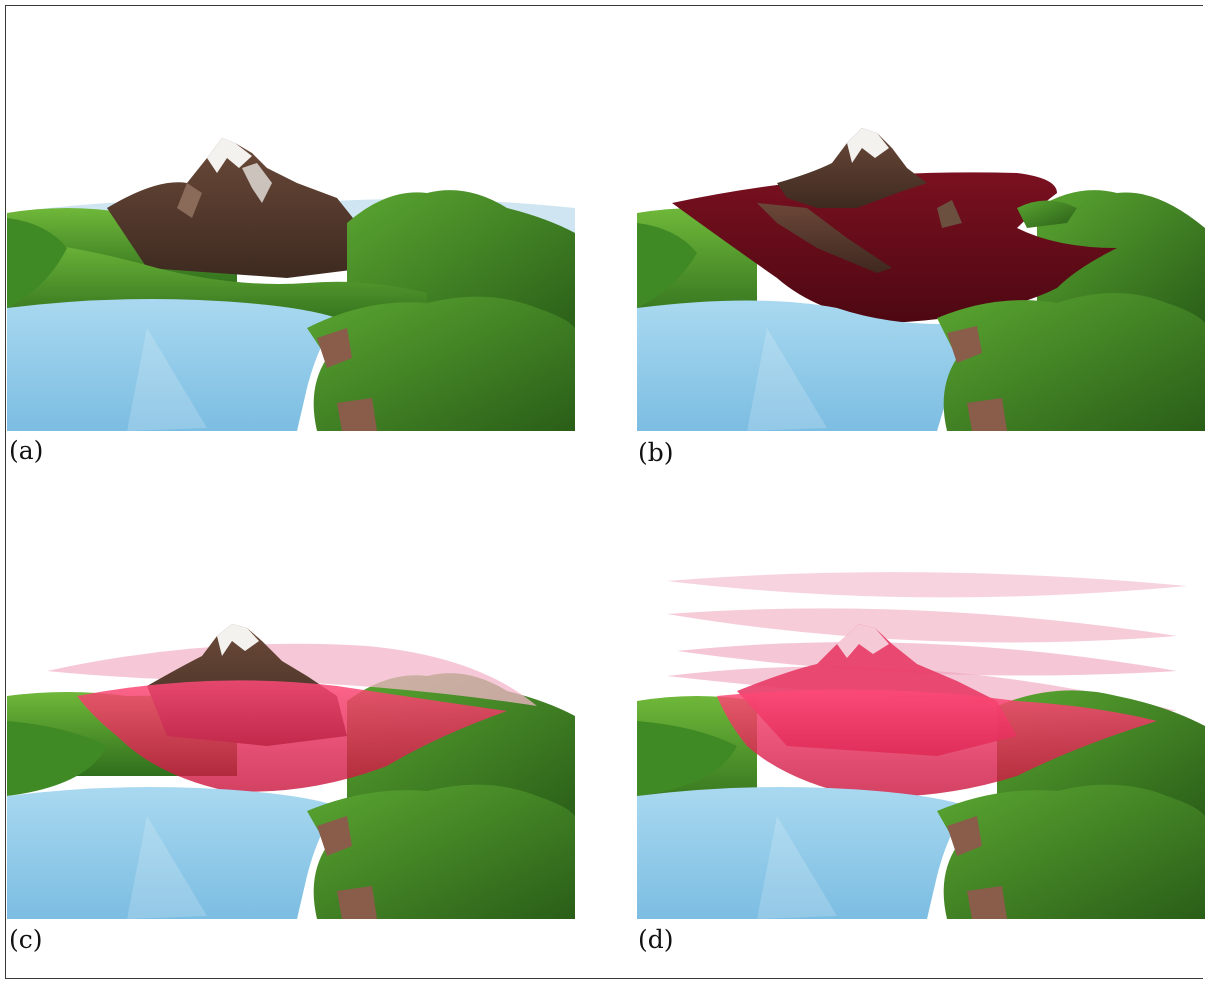 Image resolution: width=1205 pixels, height=982 pixels. Describe the element at coordinates (26, 450) in the screenshot. I see `caption-a: (a)` at that location.